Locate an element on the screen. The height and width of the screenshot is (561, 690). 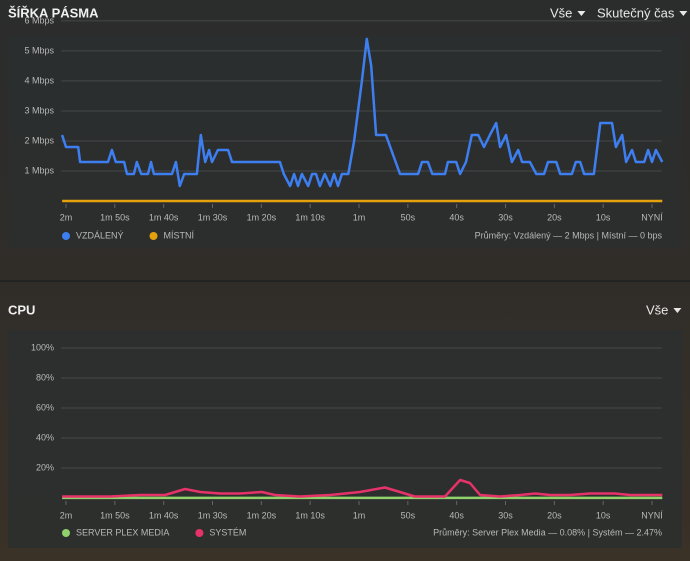
panel-title: CPU is located at coordinates (21, 309).